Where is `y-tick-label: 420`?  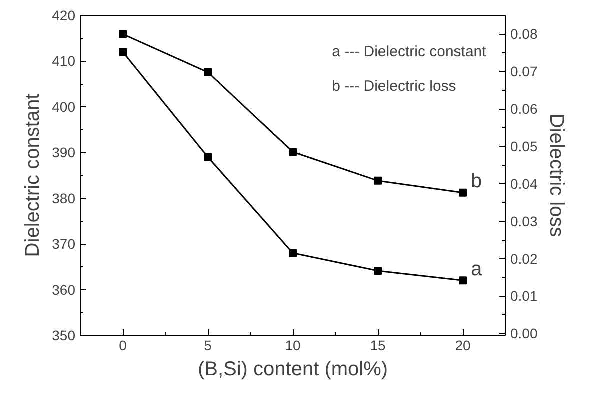 y-tick-label: 420 is located at coordinates (64, 16).